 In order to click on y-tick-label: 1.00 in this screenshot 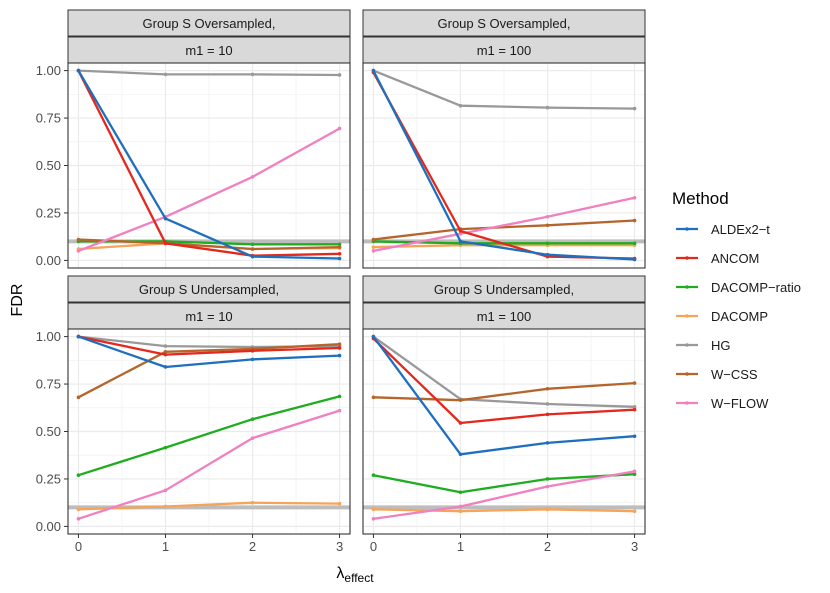, I will do `click(48, 70)`.